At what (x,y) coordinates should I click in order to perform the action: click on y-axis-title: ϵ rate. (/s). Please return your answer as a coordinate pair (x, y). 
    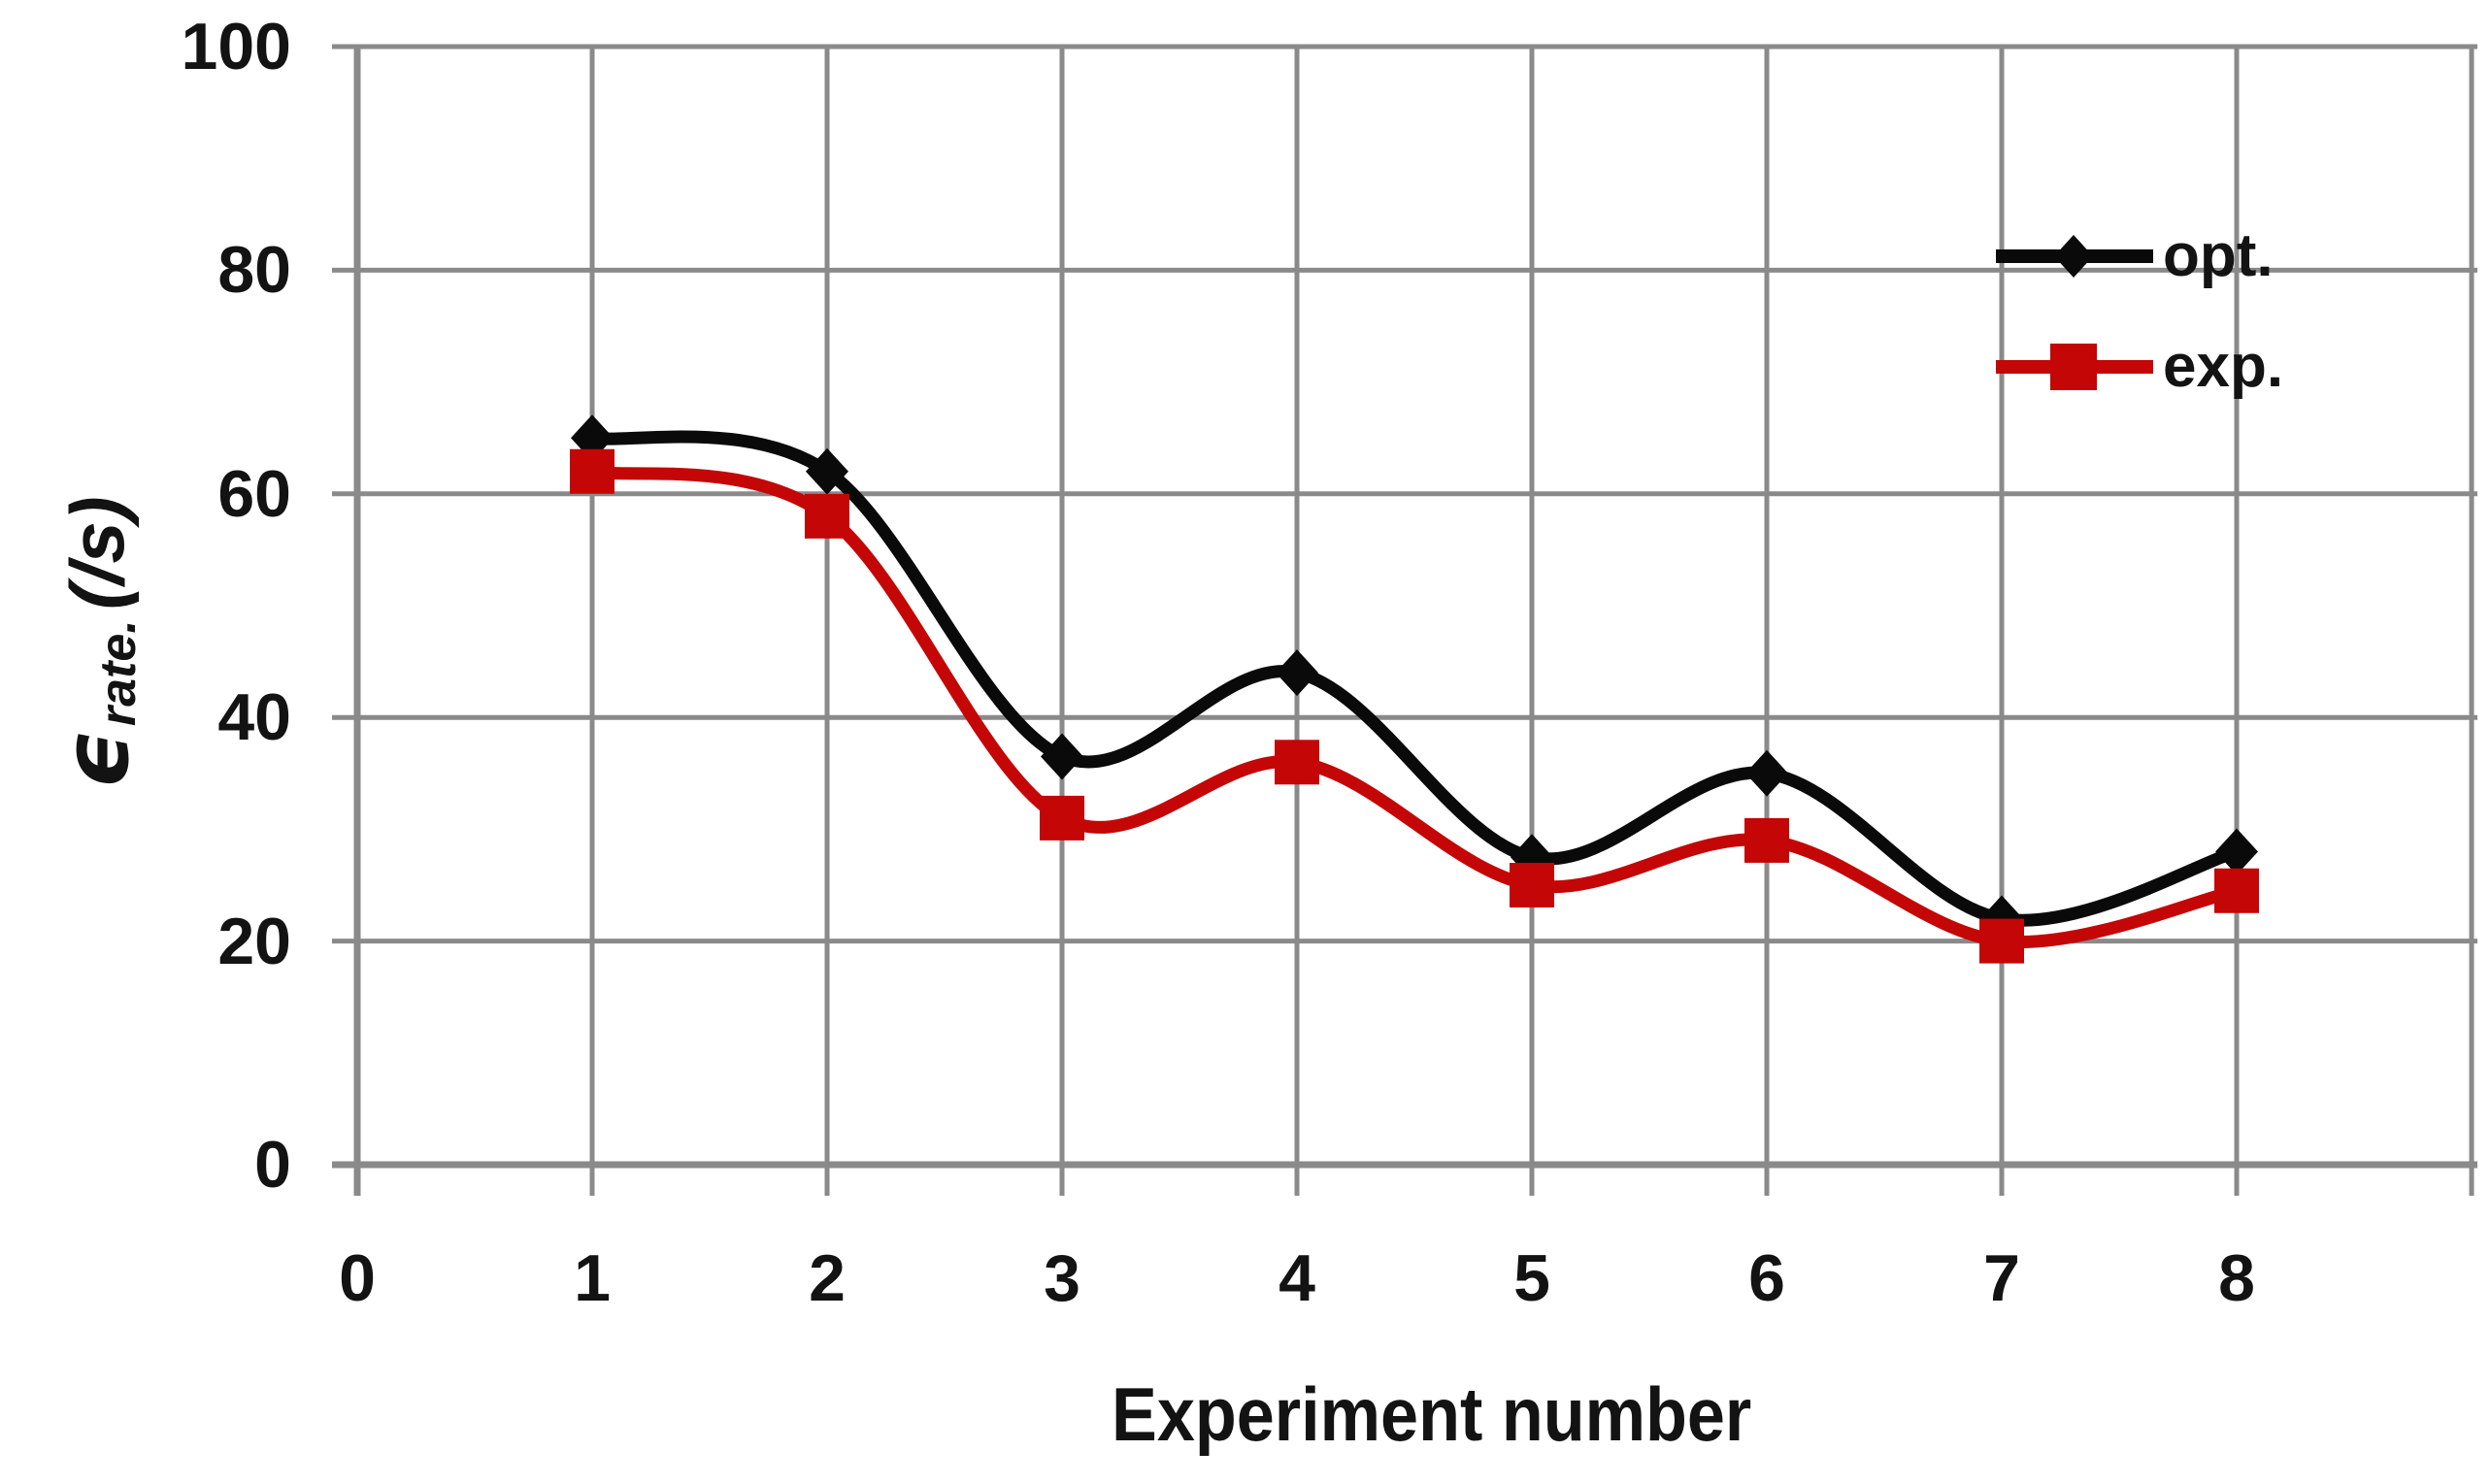
    Looking at the image, I should click on (97, 642).